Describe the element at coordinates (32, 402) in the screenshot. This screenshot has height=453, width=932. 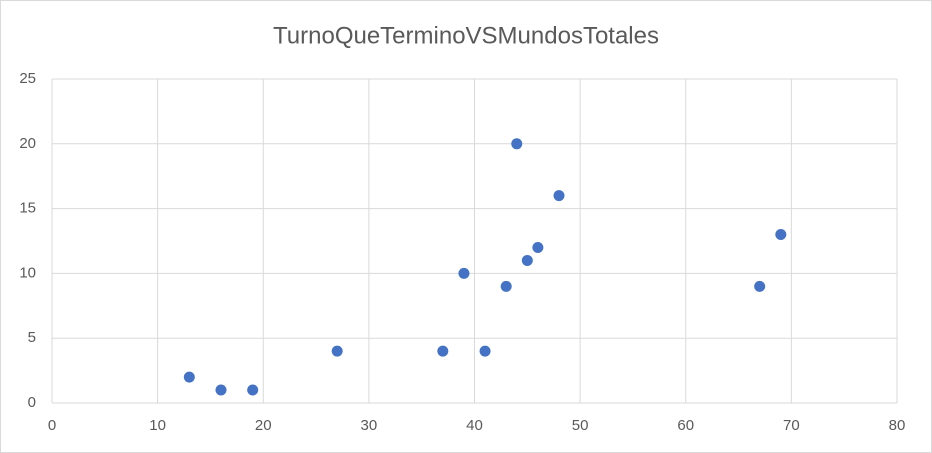
I see `y-tick-label: 0` at that location.